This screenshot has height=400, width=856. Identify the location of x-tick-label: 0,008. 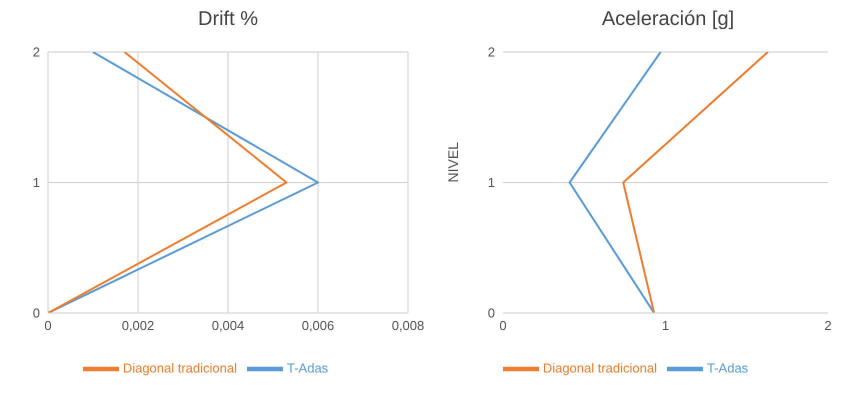
(408, 326).